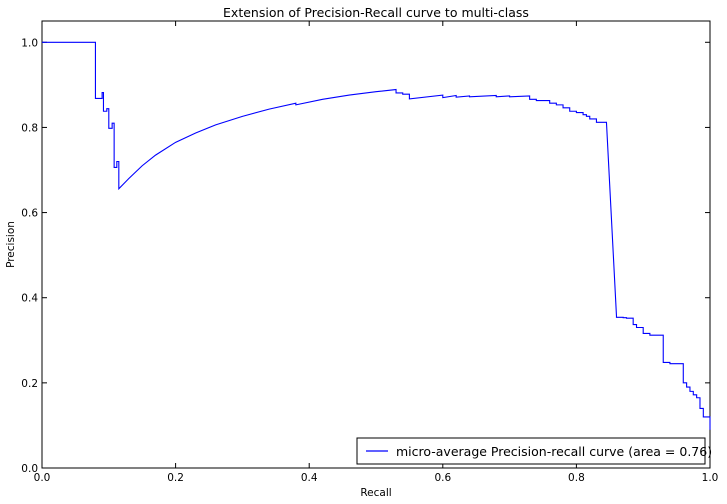  What do you see at coordinates (710, 478) in the screenshot?
I see `x-tick-label: 1.0` at bounding box center [710, 478].